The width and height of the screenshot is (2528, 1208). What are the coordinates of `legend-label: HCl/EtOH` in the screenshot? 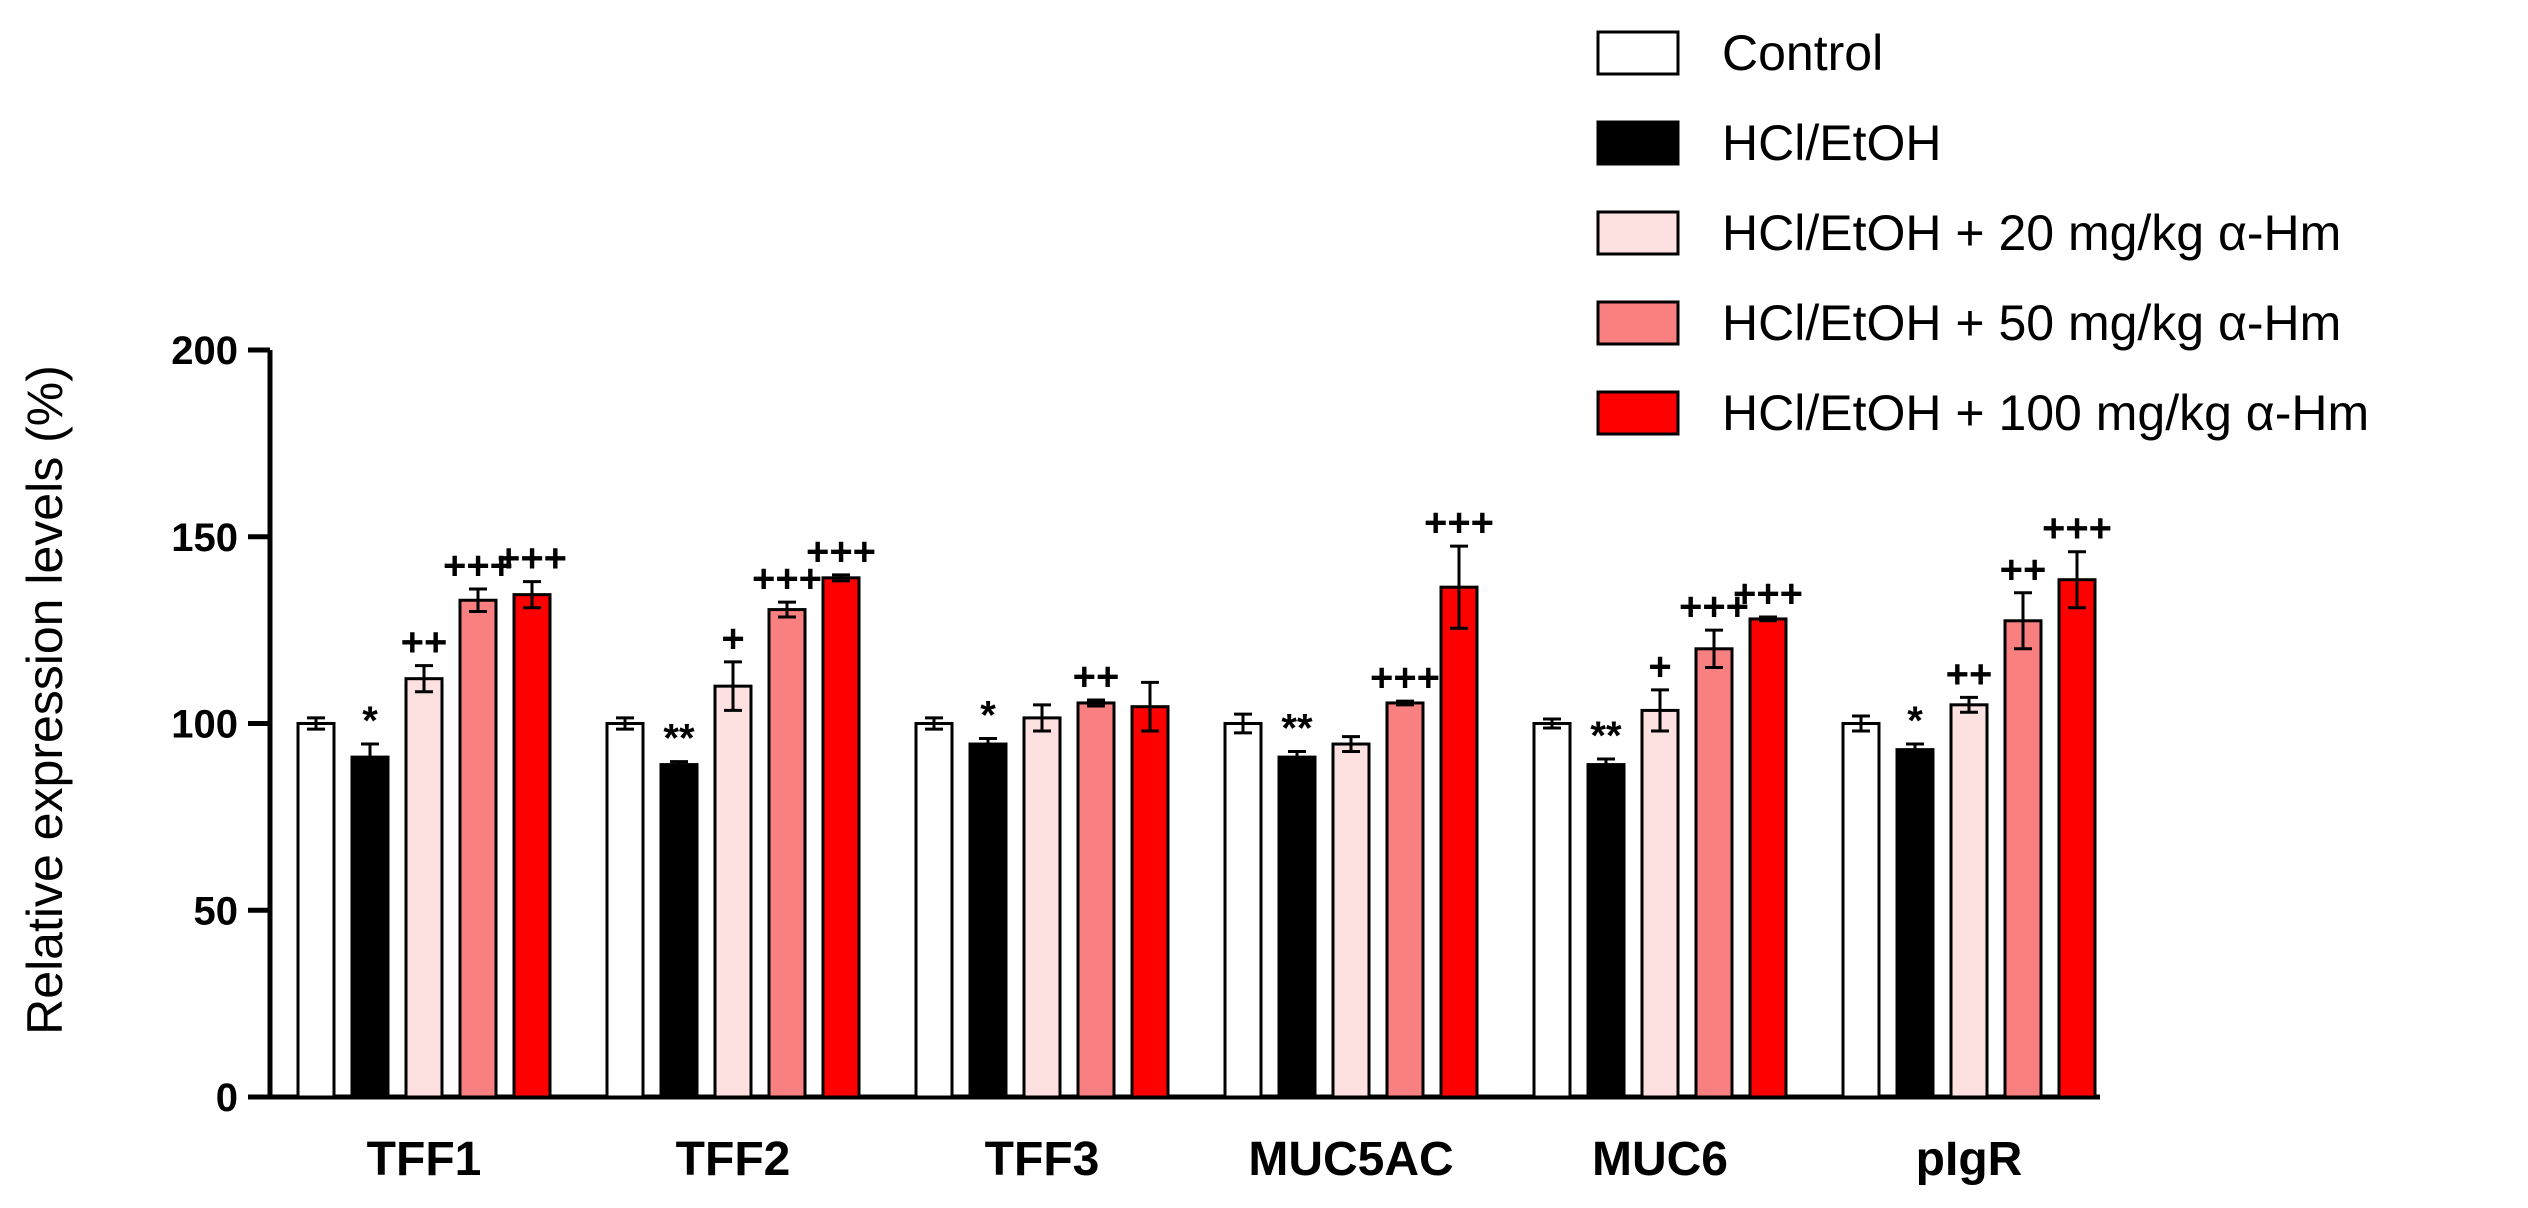 It's located at (1831, 143).